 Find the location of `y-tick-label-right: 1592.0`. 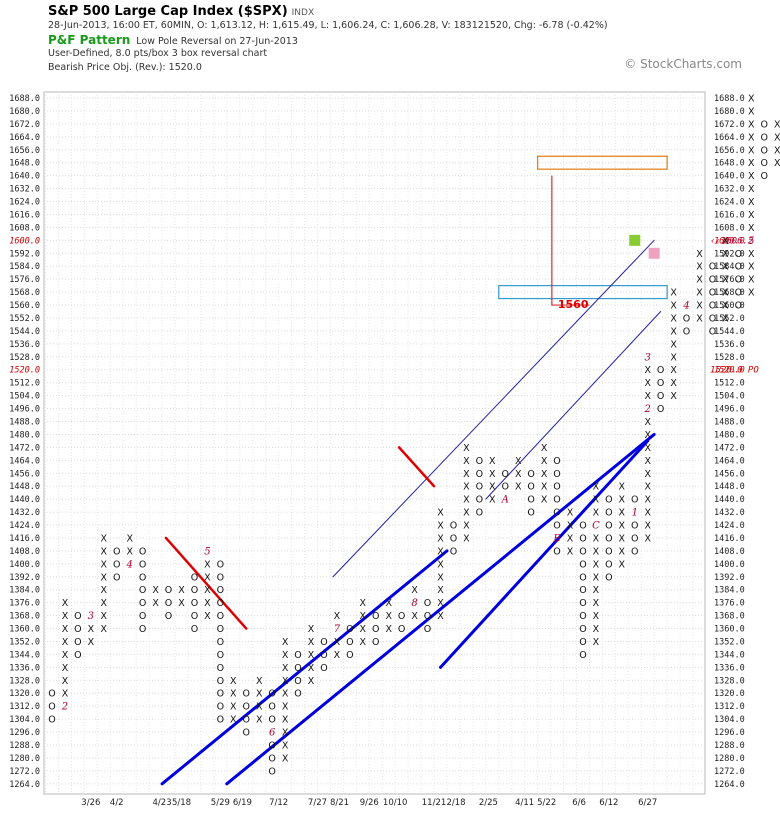

y-tick-label-right: 1592.0 is located at coordinates (729, 254).